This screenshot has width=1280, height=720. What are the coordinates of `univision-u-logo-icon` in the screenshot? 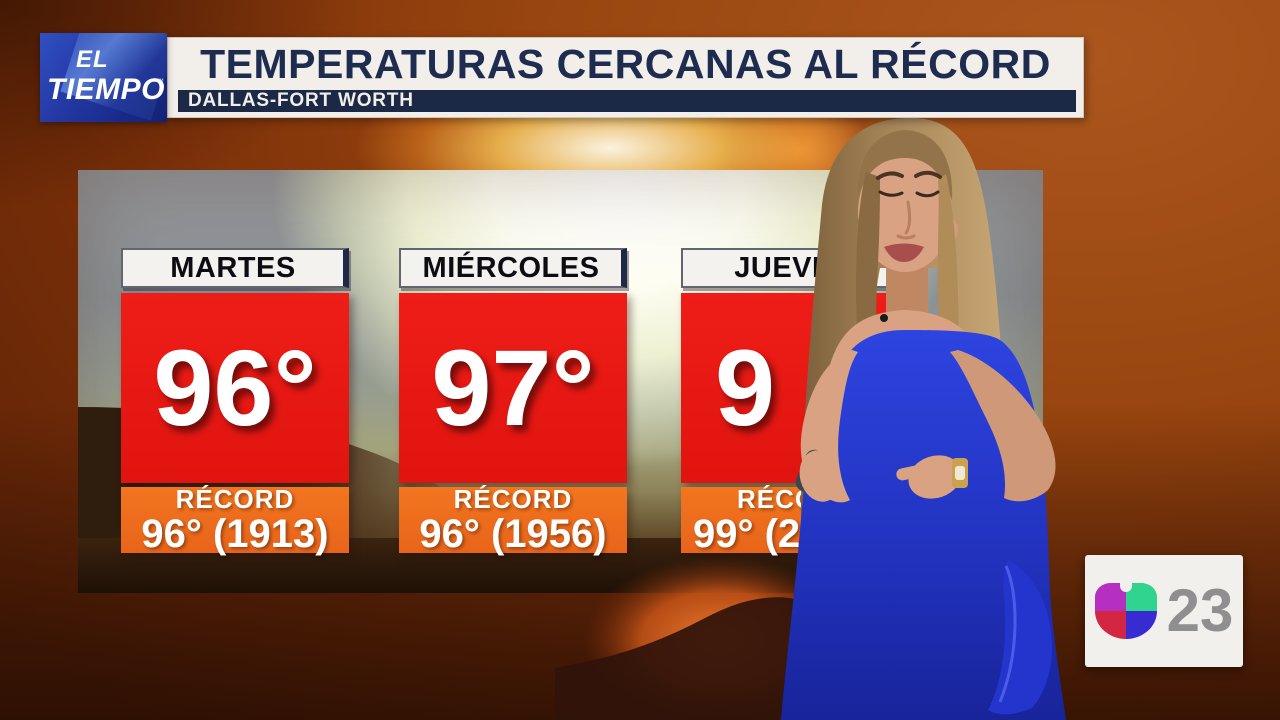 It's located at (1125, 611).